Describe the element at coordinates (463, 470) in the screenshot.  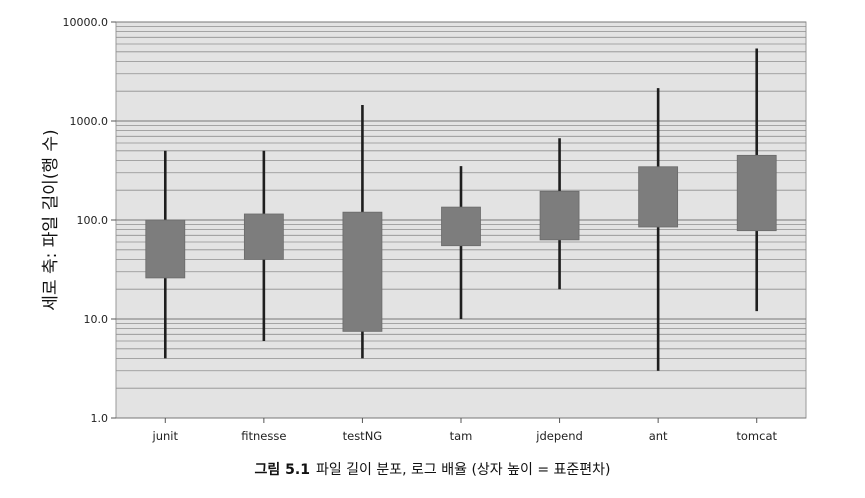
I see `figure-caption-text: 파일 길이 분포, 로그 배율 (상자 높이 = 표준편차)` at that location.